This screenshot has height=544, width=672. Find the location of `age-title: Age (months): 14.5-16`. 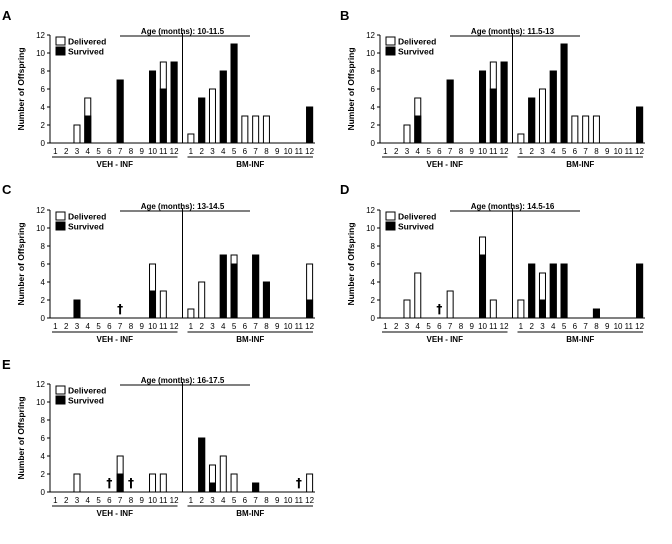

age-title: Age (months): 14.5-16 is located at coordinates (513, 206).